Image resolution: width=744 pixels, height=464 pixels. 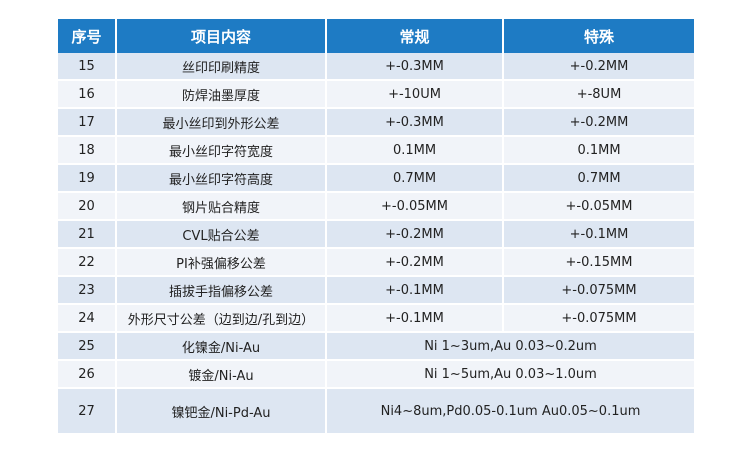 I want to click on row-special: +-0.1MM, so click(x=598, y=234).